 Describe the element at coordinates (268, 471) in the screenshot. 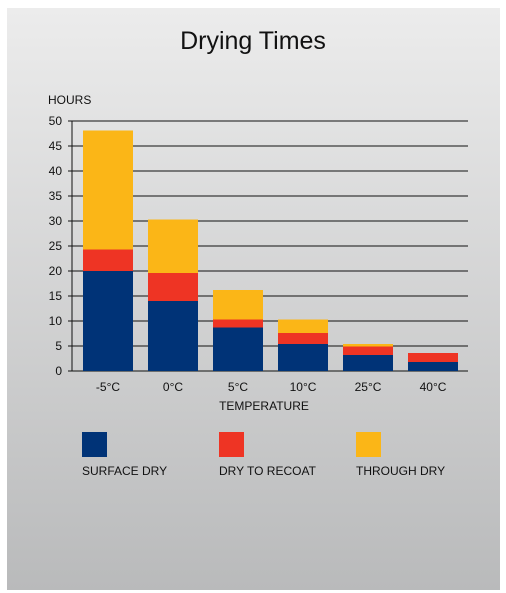

I see `legend-label: DRY TO RECOAT` at that location.